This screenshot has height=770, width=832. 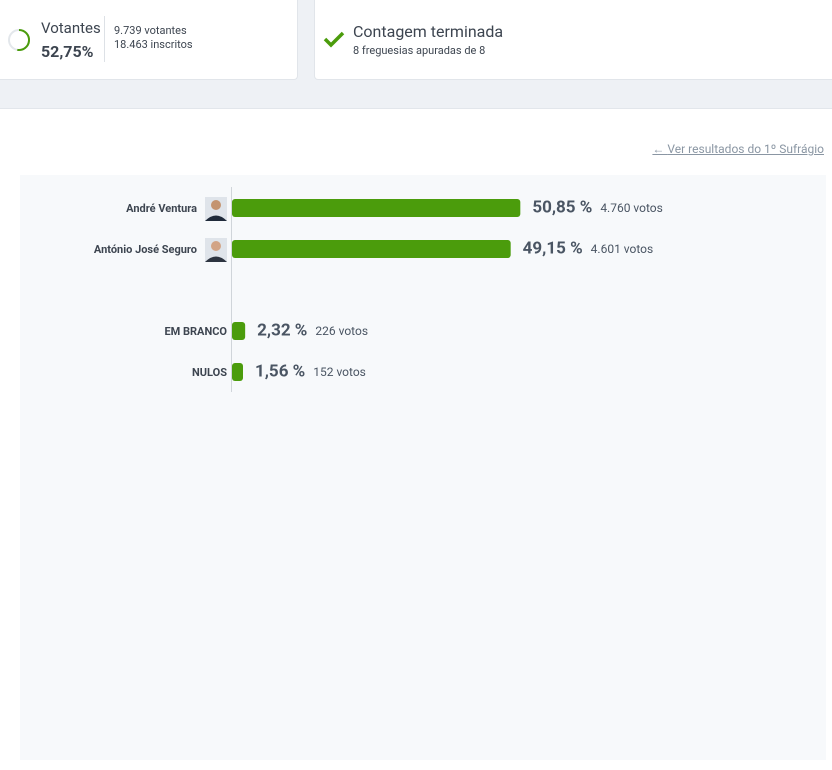 I want to click on category-label: EM BRANCO, so click(x=195, y=331).